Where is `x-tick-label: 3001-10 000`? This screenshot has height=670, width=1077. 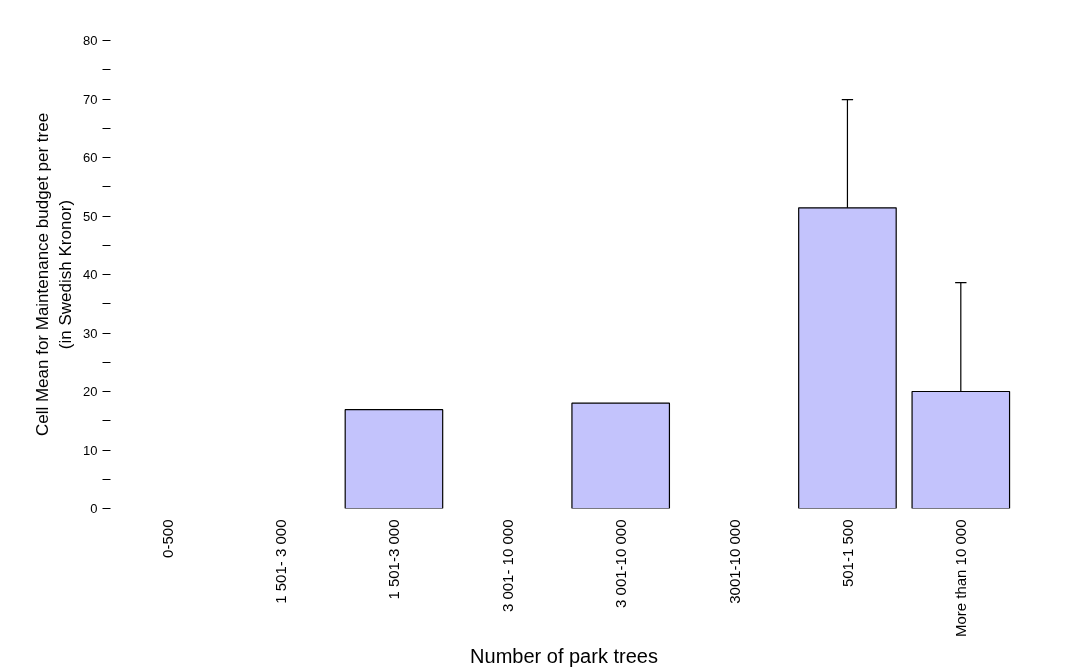 x-tick-label: 3001-10 000 is located at coordinates (734, 561).